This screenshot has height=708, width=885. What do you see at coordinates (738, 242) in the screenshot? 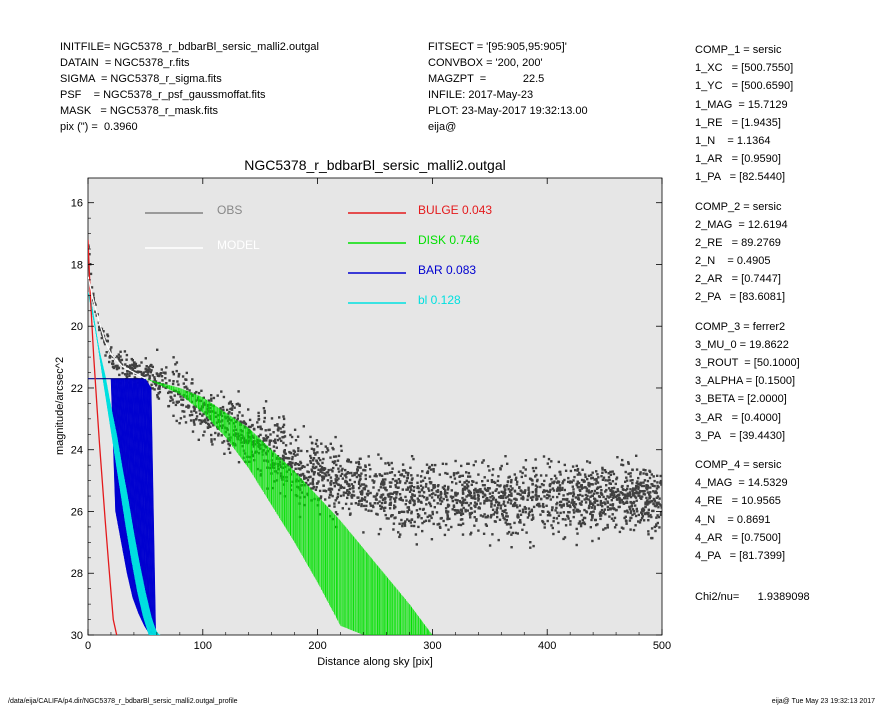
I see `component-param-line: 2_RE = 89.2769` at bounding box center [738, 242].